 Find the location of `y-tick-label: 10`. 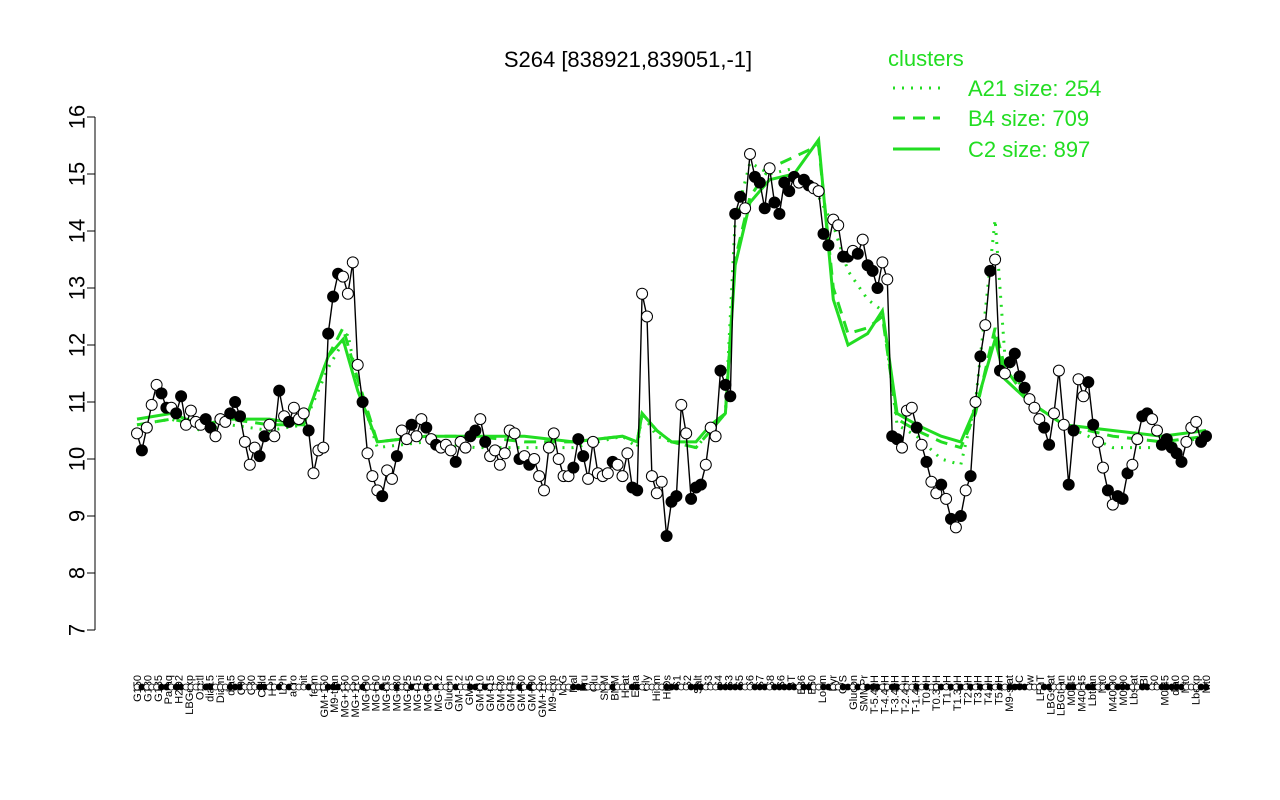

y-tick-label: 10 is located at coordinates (77, 459).